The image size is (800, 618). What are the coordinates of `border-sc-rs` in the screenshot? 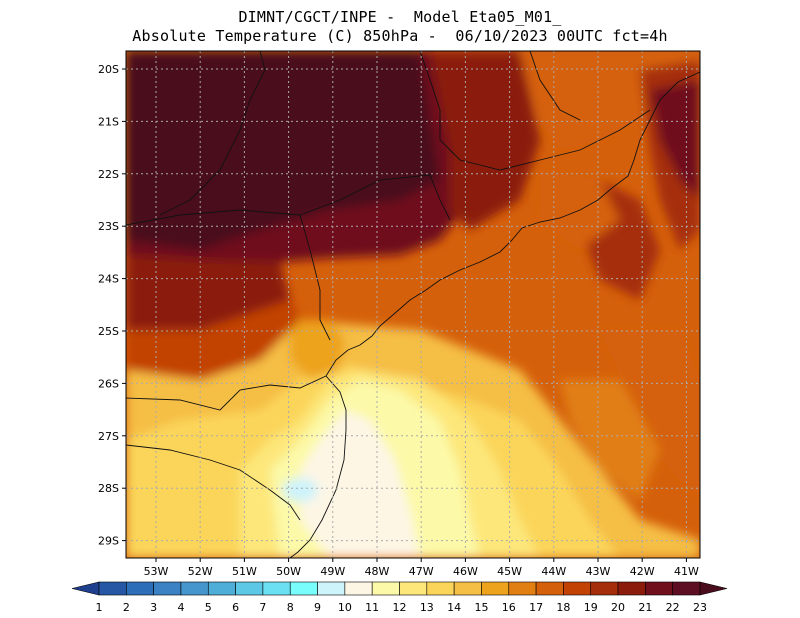 It's located at (213, 482).